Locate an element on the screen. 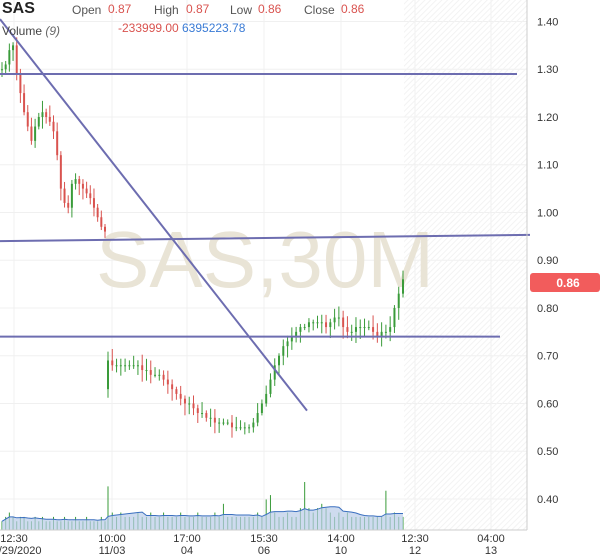 The width and height of the screenshot is (600, 558). y-tick-label: 1.30 is located at coordinates (547, 70).